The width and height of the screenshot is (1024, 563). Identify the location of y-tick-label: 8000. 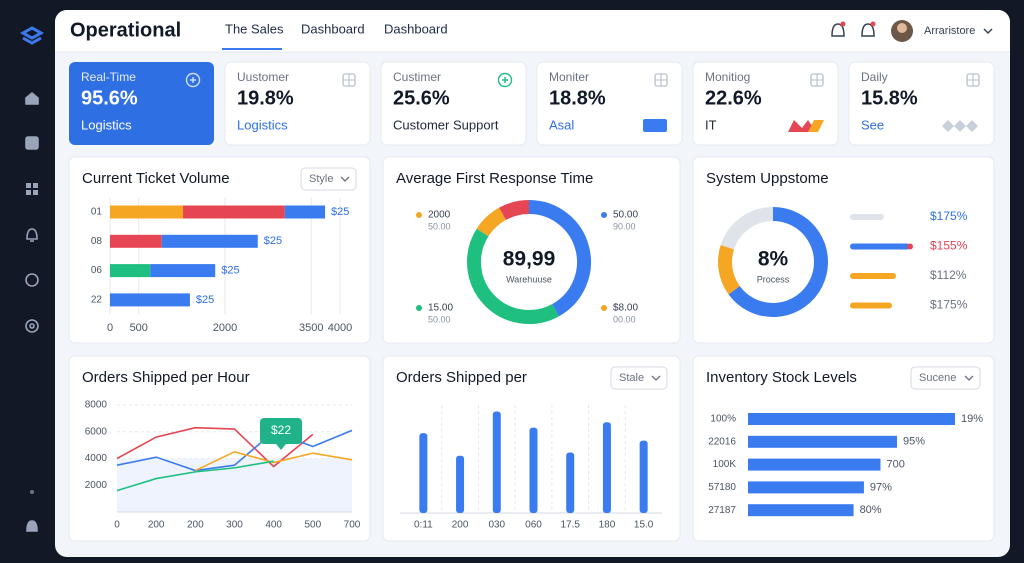
(96, 405).